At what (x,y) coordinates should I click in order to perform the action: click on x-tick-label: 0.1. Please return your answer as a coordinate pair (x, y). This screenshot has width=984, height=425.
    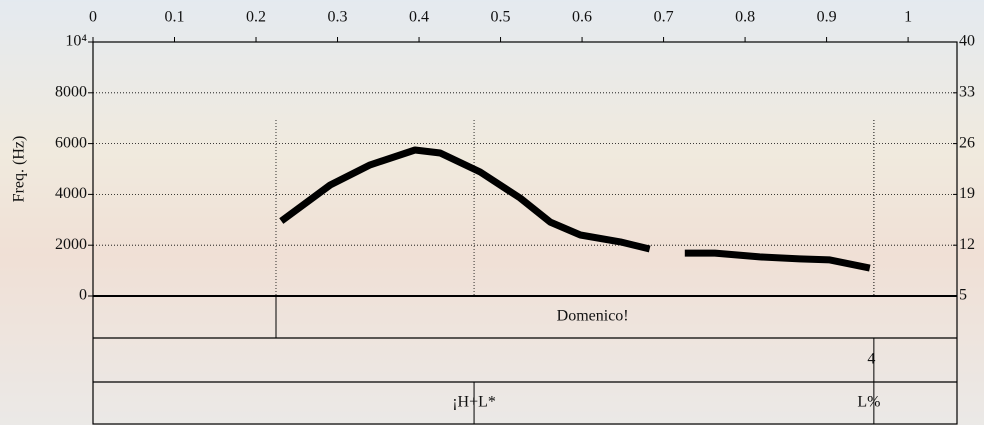
    Looking at the image, I should click on (175, 17).